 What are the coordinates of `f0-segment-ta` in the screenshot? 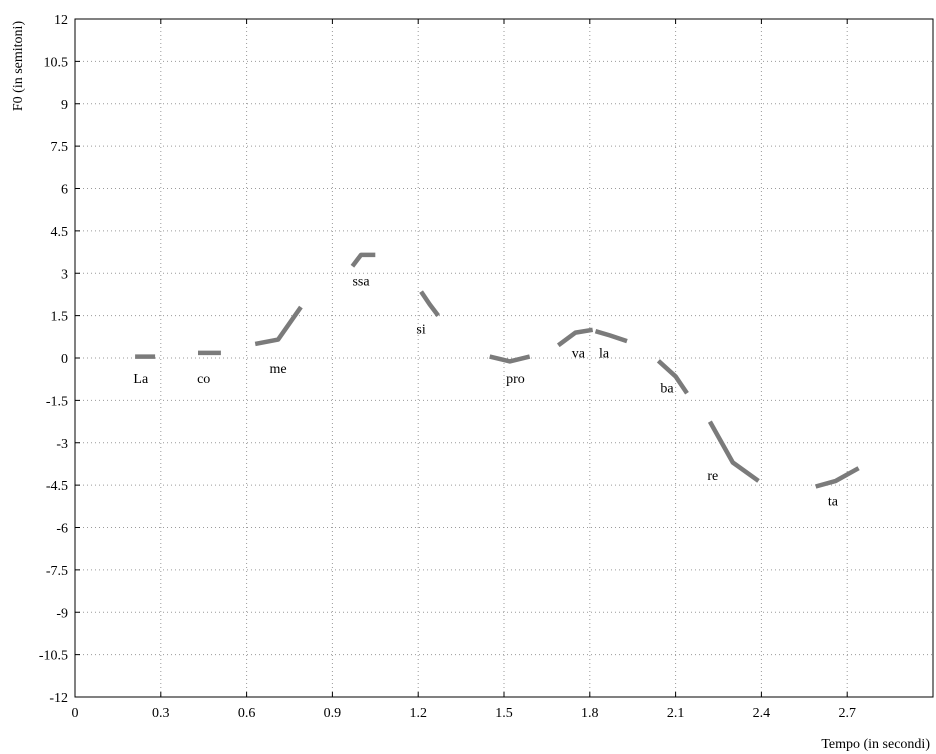 It's located at (837, 477).